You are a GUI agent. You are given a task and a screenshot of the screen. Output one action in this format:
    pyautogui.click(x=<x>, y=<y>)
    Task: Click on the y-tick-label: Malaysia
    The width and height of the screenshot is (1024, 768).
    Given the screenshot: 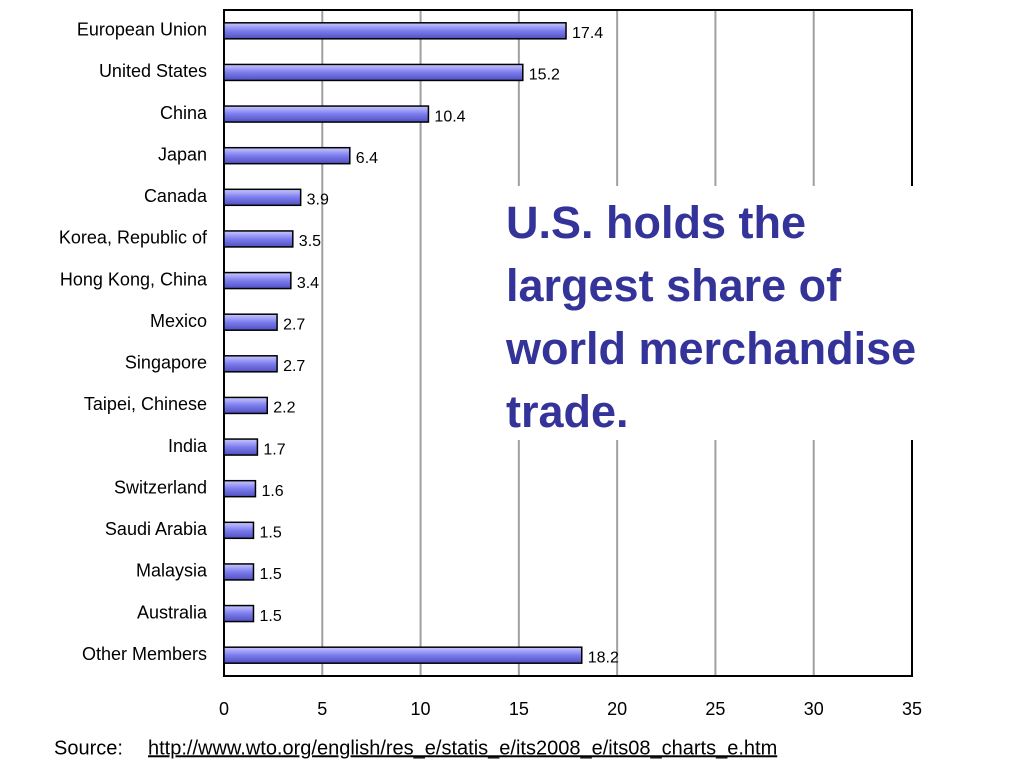 What is the action you would take?
    pyautogui.click(x=172, y=571)
    